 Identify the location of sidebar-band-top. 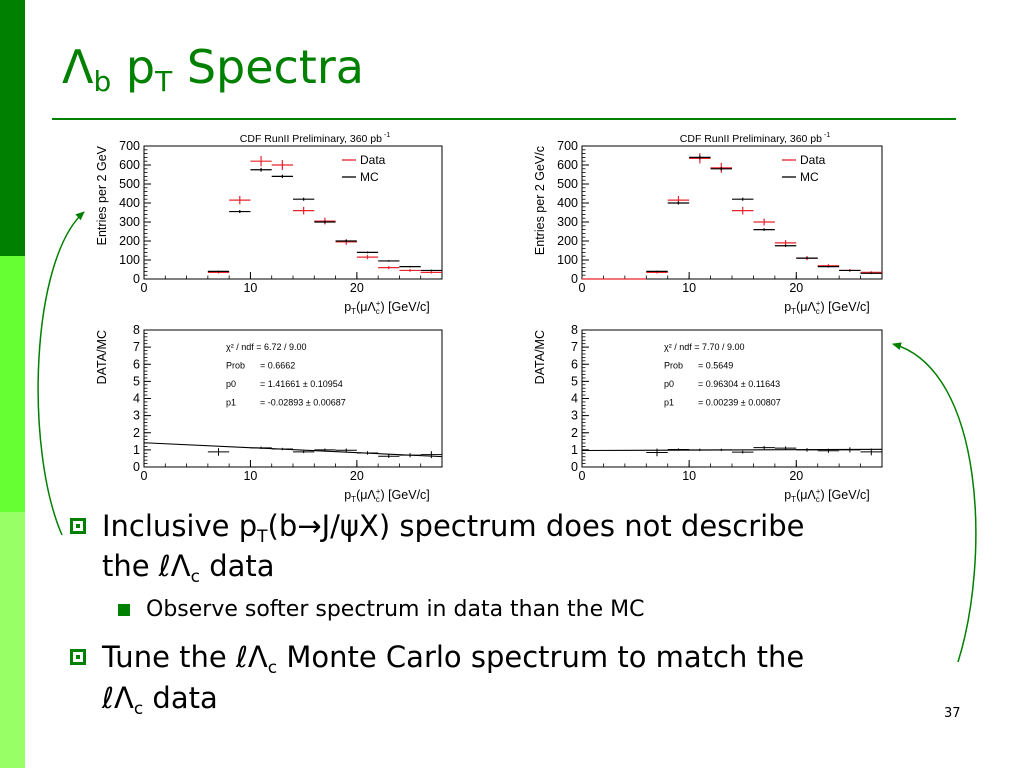
(12, 128).